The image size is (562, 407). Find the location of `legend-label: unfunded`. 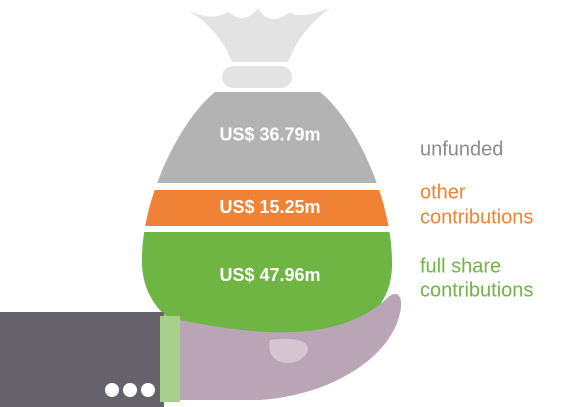

legend-label: unfunded is located at coordinates (461, 149).